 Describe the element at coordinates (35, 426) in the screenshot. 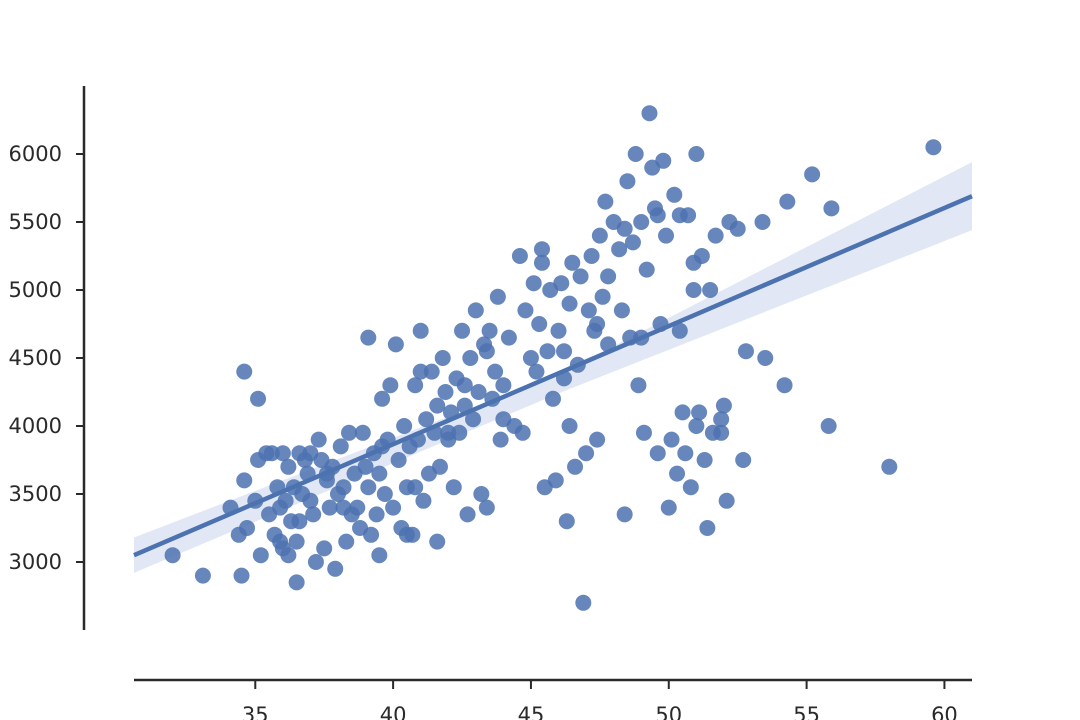

I see `y-tick-label-4000: 4000` at that location.